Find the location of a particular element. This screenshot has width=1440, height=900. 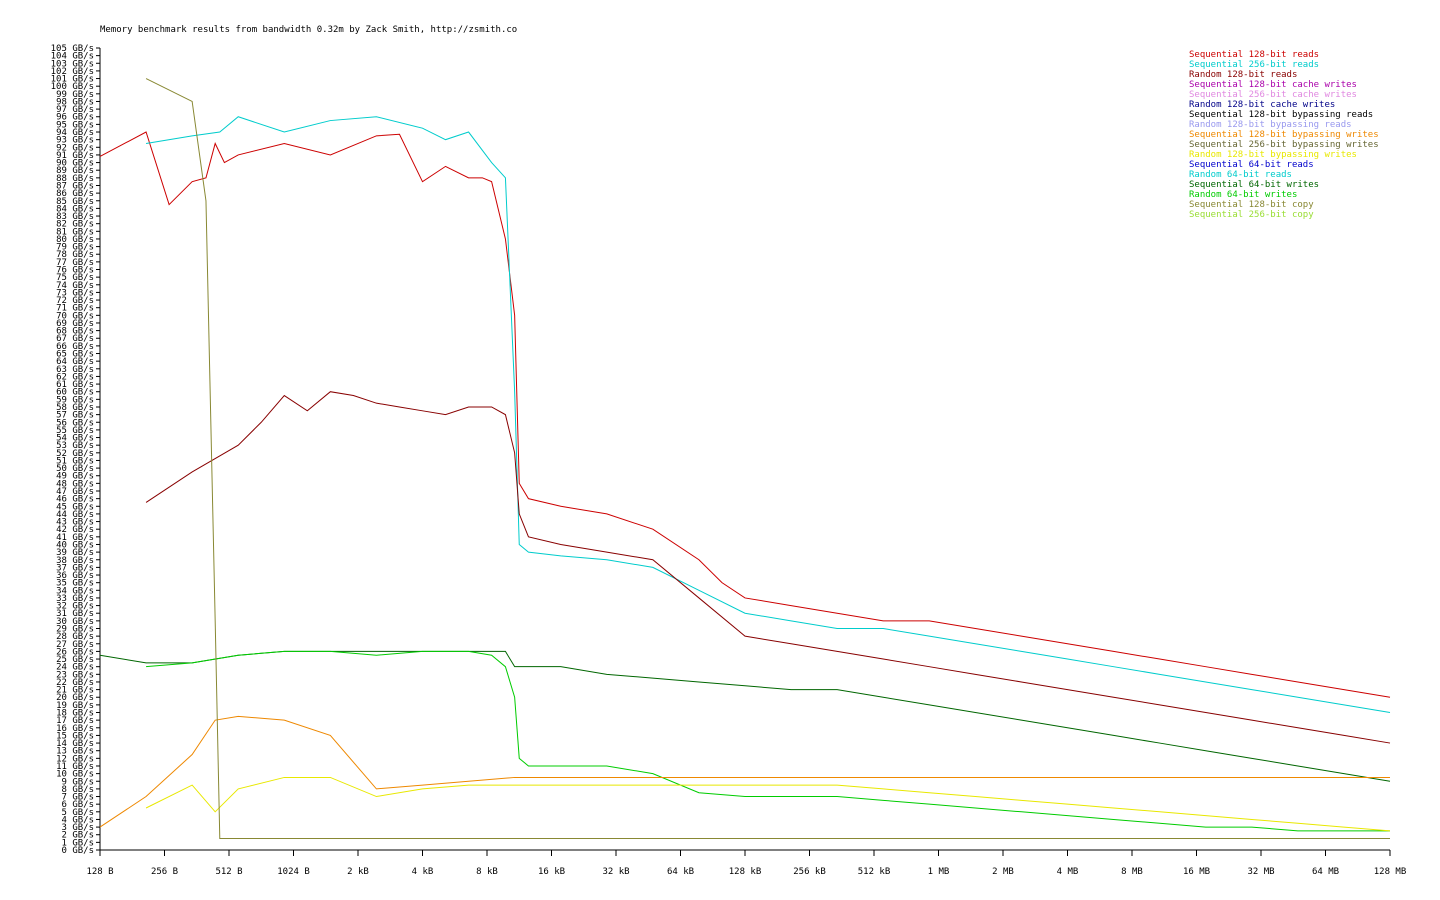

x-tick-label: 8 kB is located at coordinates (487, 872).